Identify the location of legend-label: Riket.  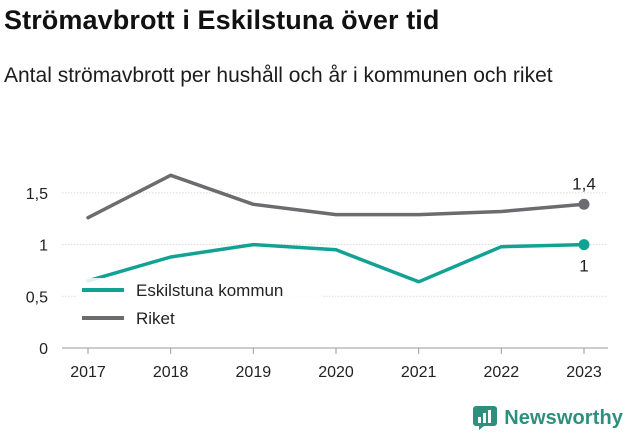
(155, 318).